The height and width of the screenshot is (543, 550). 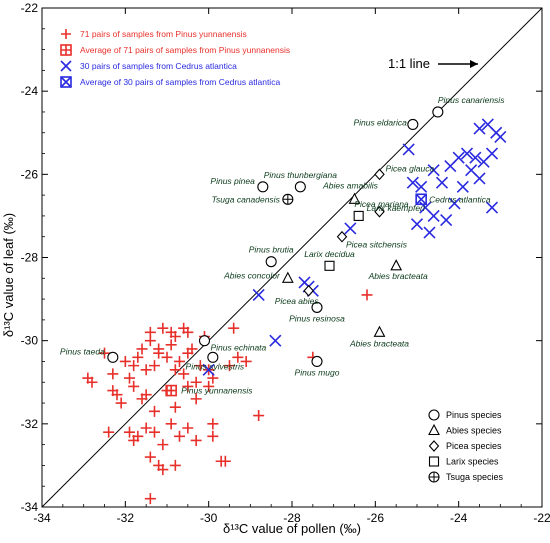 What do you see at coordinates (30, 91) in the screenshot?
I see `y-tick-label: -24` at bounding box center [30, 91].